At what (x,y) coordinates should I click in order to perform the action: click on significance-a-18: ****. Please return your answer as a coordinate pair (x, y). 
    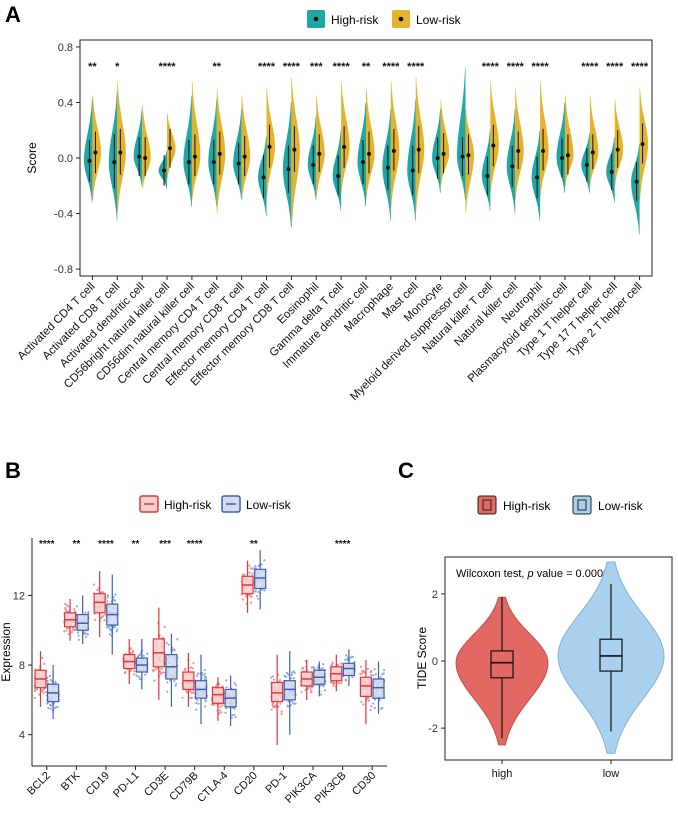
    Looking at the image, I should click on (541, 67).